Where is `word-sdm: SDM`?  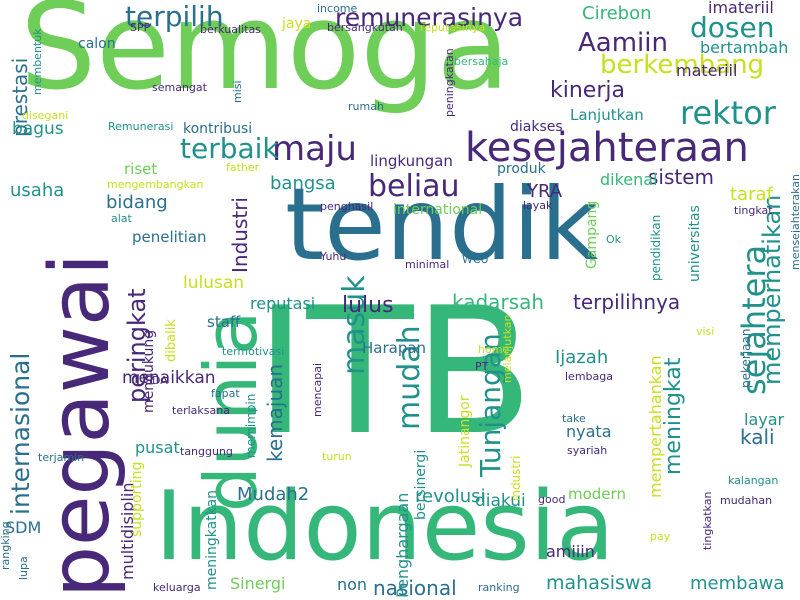
word-sdm: SDM is located at coordinates (23, 527).